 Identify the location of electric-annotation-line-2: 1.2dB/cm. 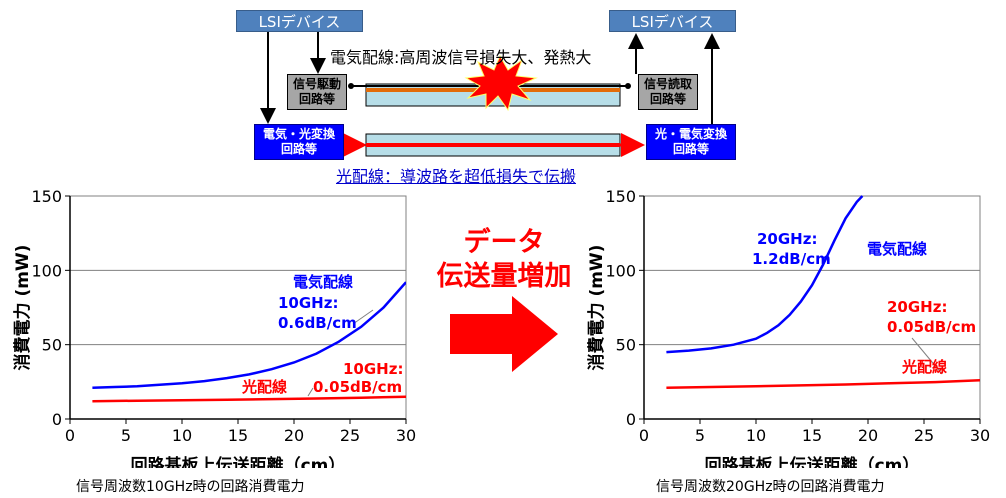
(791, 259).